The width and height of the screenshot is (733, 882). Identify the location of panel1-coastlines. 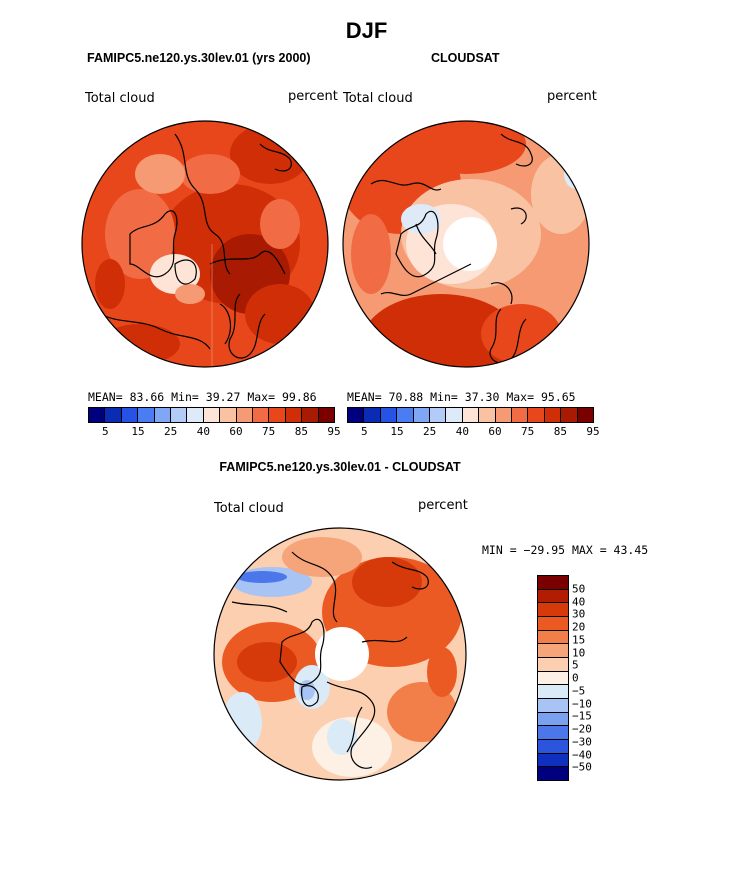
(195, 246).